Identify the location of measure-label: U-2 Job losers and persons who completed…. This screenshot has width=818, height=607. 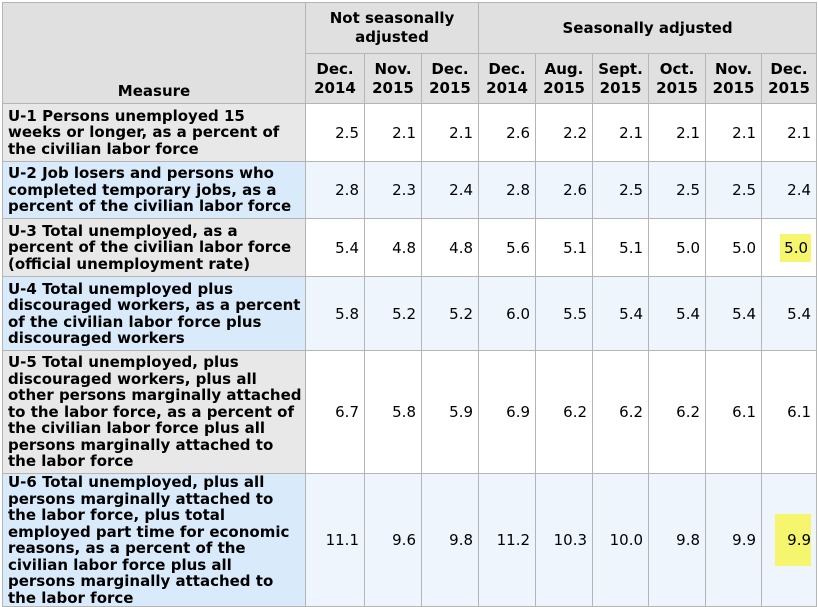
(154, 190).